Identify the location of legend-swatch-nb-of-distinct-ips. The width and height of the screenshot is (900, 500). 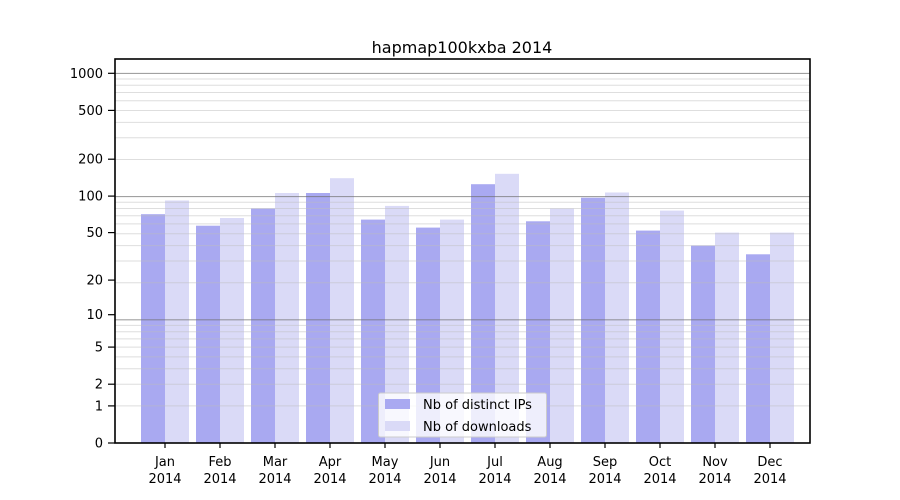
(397, 404).